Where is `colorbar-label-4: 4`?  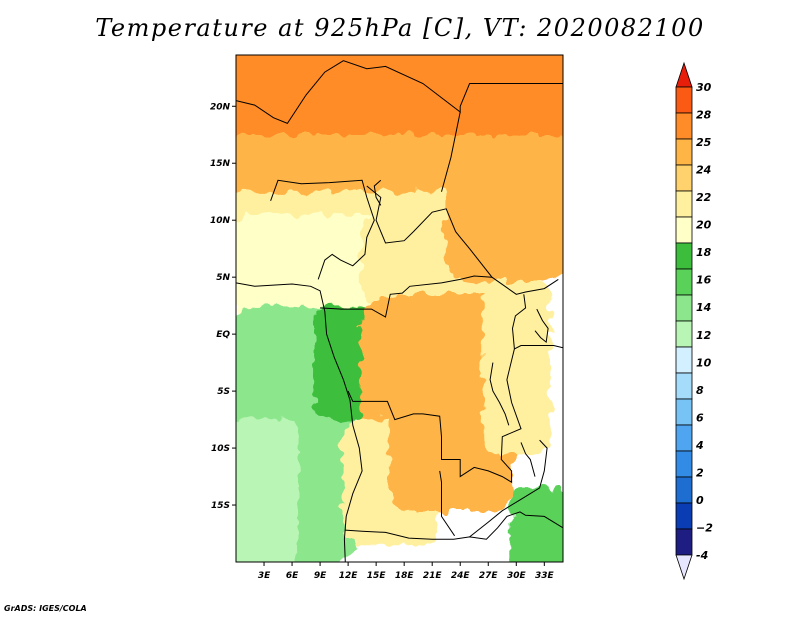
colorbar-label-4: 4 is located at coordinates (699, 445).